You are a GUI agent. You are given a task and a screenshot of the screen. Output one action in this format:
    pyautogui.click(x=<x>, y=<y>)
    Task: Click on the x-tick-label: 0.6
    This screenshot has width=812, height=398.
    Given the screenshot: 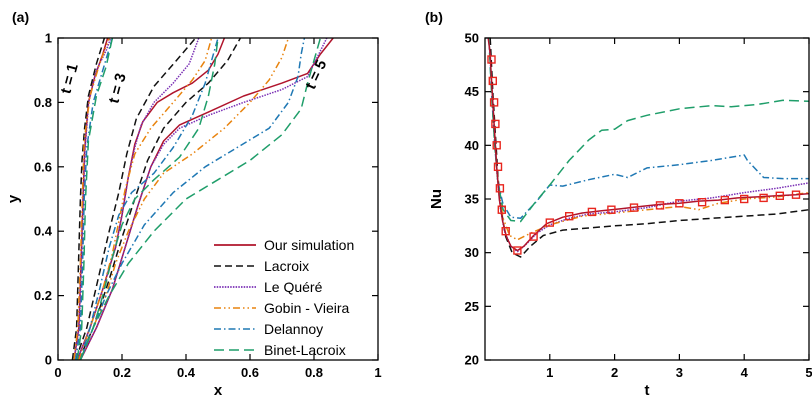 What is the action you would take?
    pyautogui.click(x=250, y=372)
    